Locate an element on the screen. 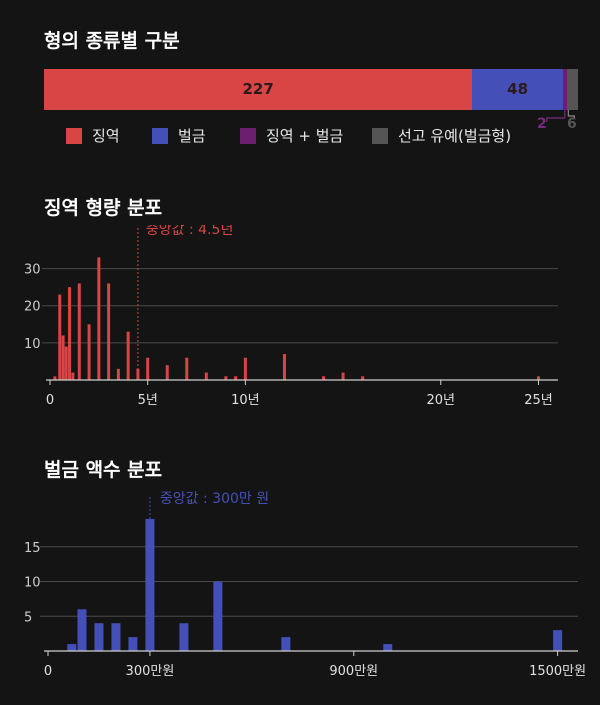 The image size is (600, 705). chart-title-sentence-types: 형의 종류별 구분 is located at coordinates (112, 41).